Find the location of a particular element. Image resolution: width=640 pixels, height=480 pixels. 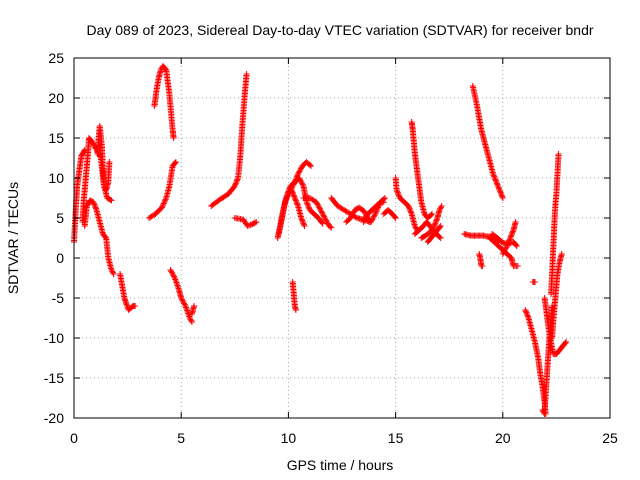

y-tick-label: 0 is located at coordinates (60, 258).